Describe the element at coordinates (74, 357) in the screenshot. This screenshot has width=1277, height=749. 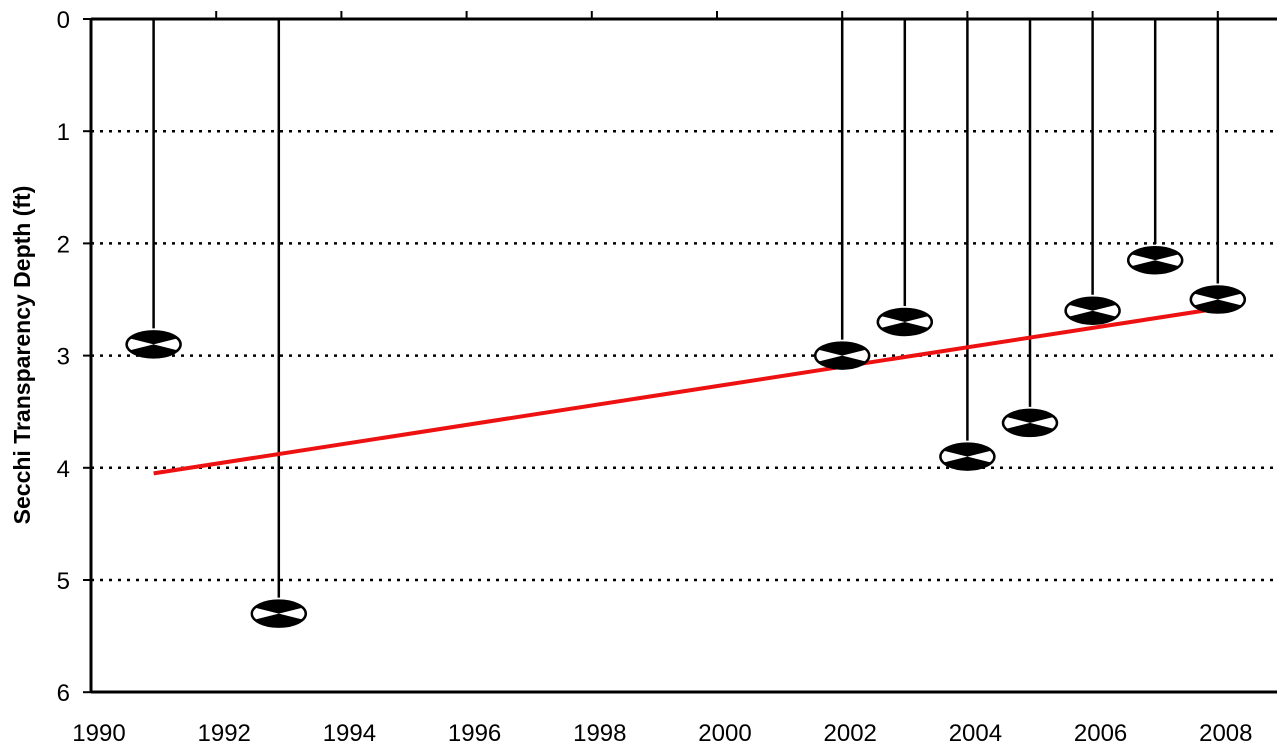
I see `y-tick-labels: 0 1 2 3 4 5 6` at that location.